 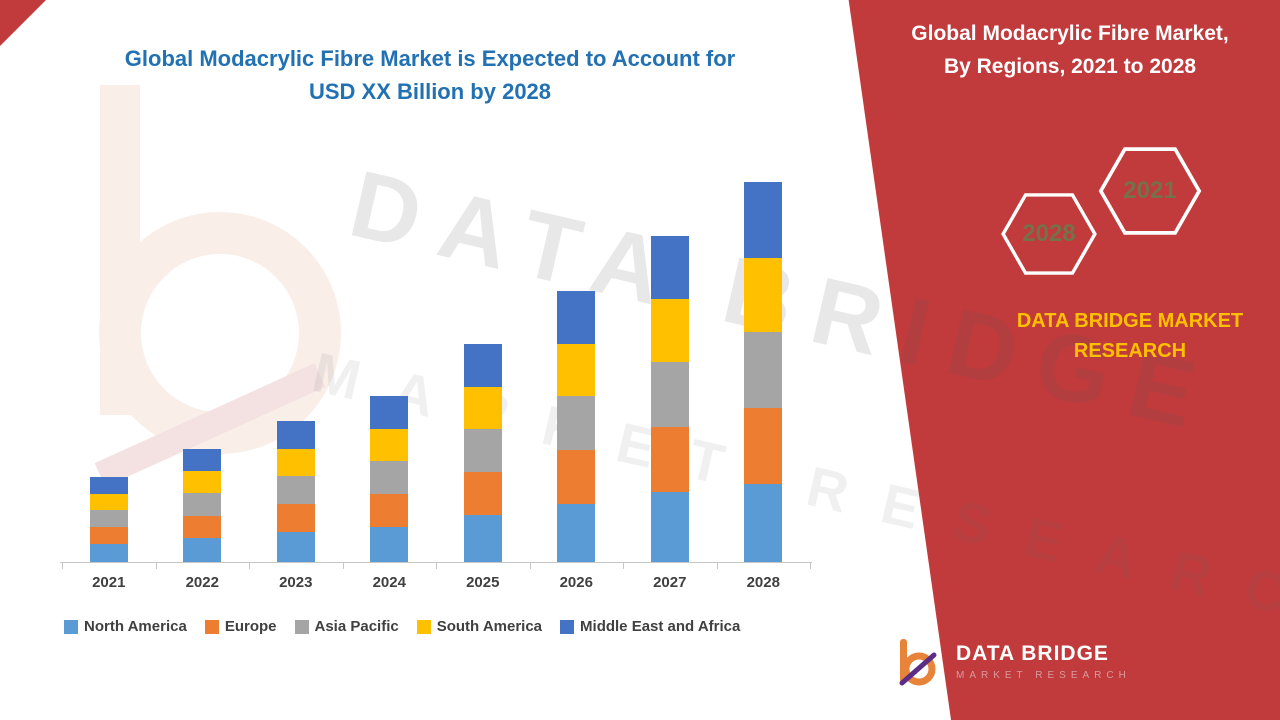 What do you see at coordinates (482, 408) in the screenshot?
I see `segment-south-america-2025` at bounding box center [482, 408].